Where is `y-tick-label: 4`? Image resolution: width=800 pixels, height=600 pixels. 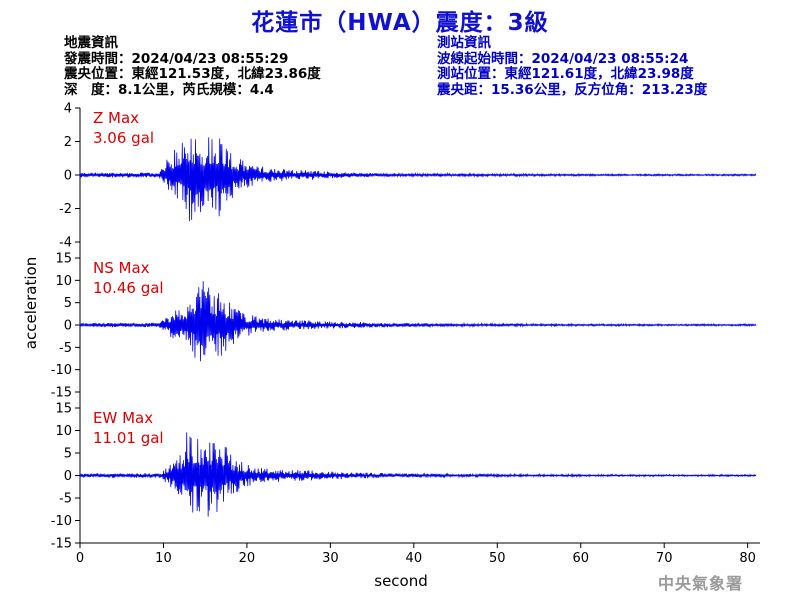 y-tick-label: 4 is located at coordinates (68, 109).